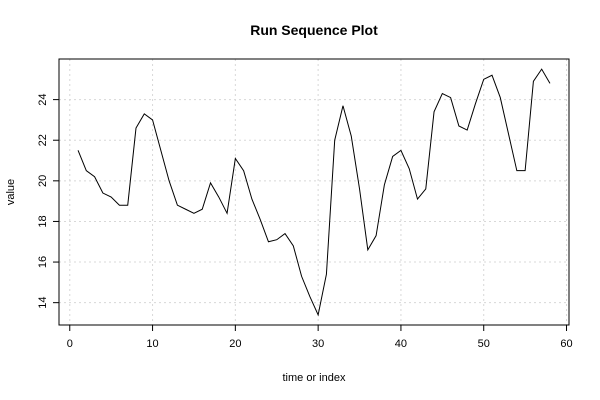 The width and height of the screenshot is (600, 400). I want to click on x-tick-label: 50, so click(484, 344).